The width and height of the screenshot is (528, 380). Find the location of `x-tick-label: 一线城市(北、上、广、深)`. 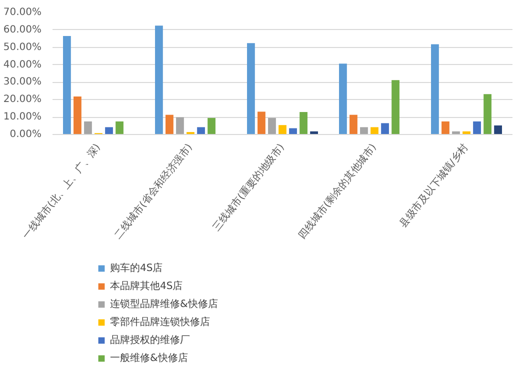

x-tick-label: 一线城市(北、上、广、深) is located at coordinates (61, 191).